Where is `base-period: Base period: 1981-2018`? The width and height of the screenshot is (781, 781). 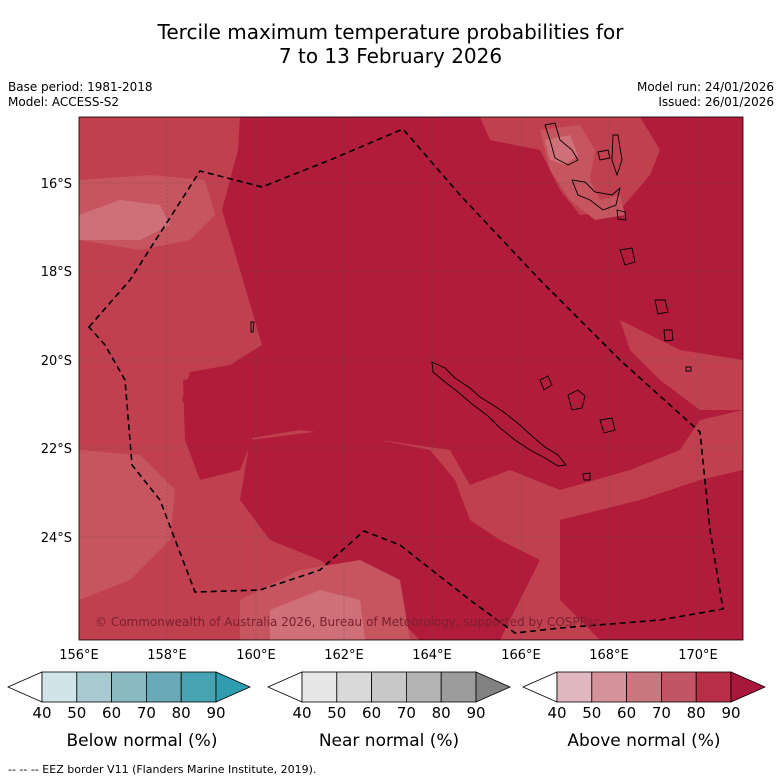 base-period: Base period: 1981-2018 is located at coordinates (80, 87).